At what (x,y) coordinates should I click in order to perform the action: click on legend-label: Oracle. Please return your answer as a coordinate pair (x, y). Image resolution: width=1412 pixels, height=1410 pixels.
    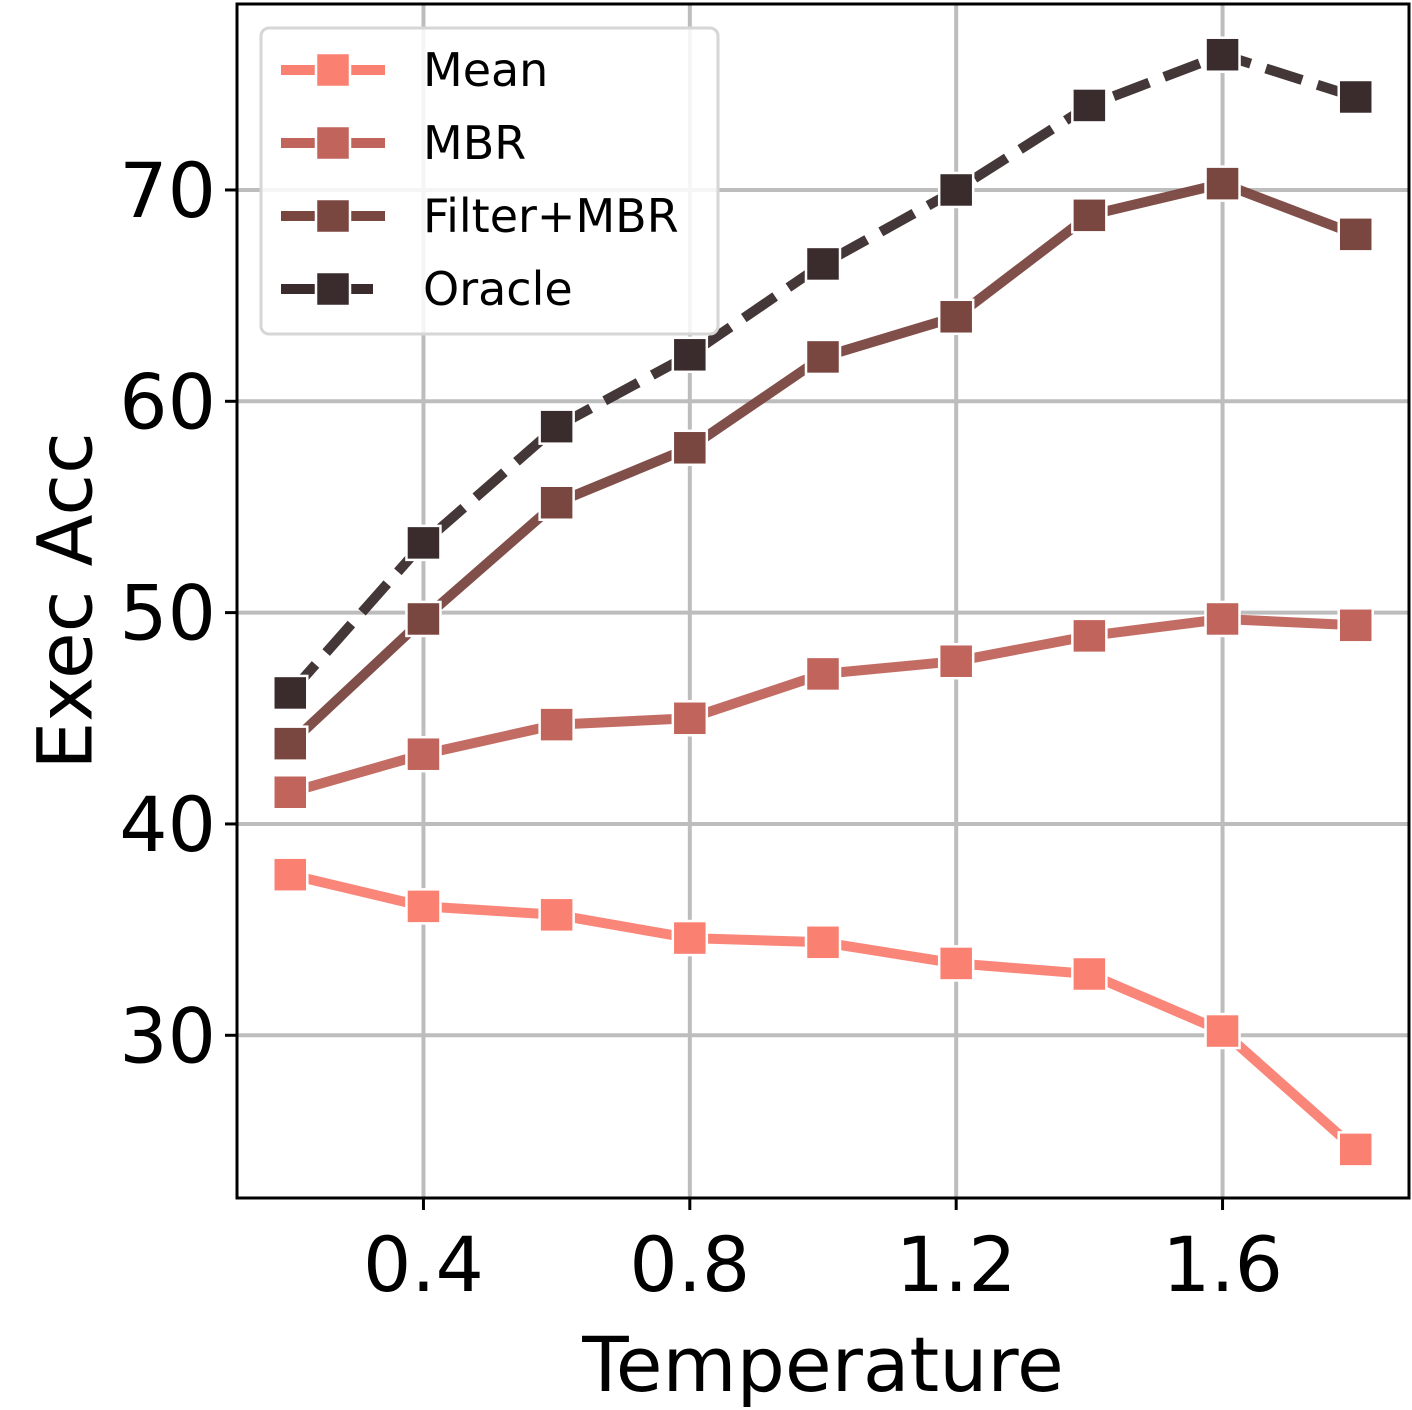
    Looking at the image, I should click on (498, 289).